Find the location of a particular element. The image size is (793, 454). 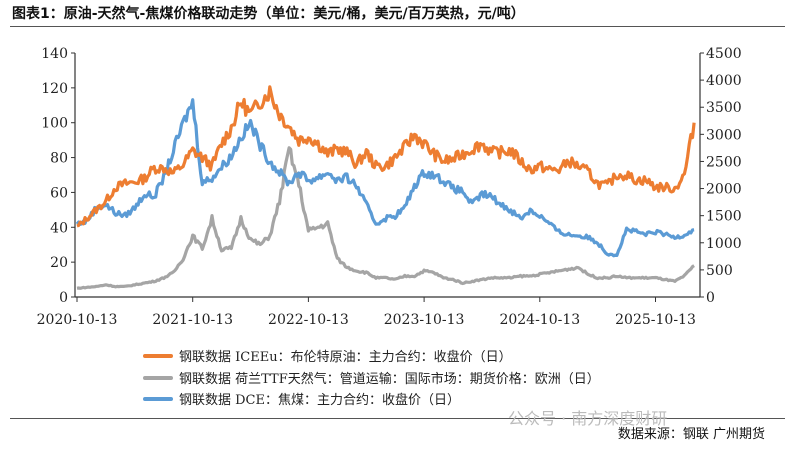

right-tick-label: 1500 is located at coordinates (724, 217).